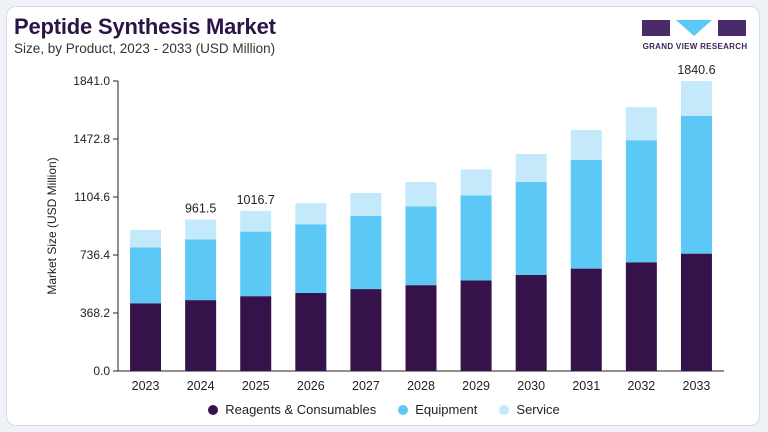  What do you see at coordinates (256, 200) in the screenshot?
I see `data-label: 1016.7` at bounding box center [256, 200].